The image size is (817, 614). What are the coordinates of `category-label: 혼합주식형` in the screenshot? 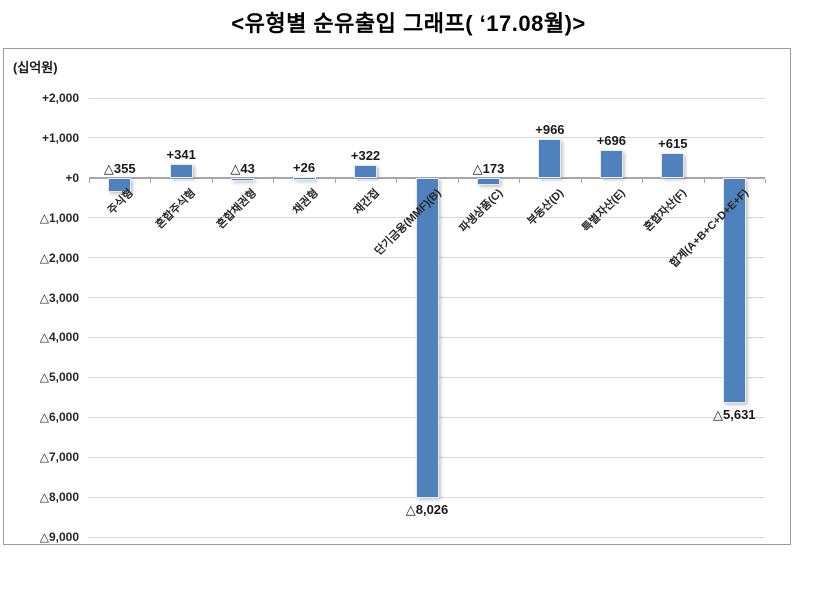 It's located at (175, 209).